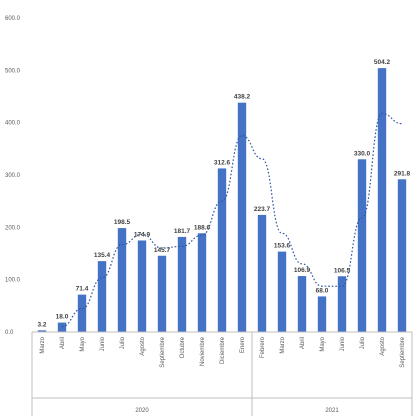 The height and width of the screenshot is (420, 420). What do you see at coordinates (13, 228) in the screenshot?
I see `y-tick-label: 200.0` at bounding box center [13, 228].